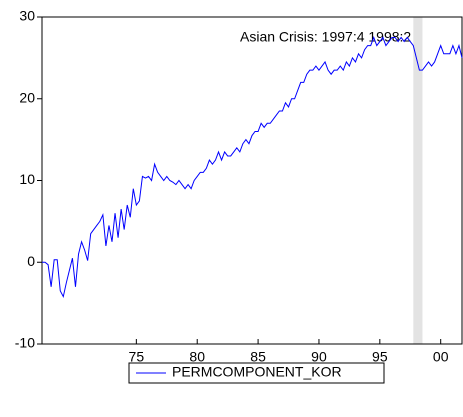 This screenshot has width=463, height=417. Describe the element at coordinates (325, 37) in the screenshot. I see `annotation: Asian Crisis: 1997:4 1998:2` at that location.